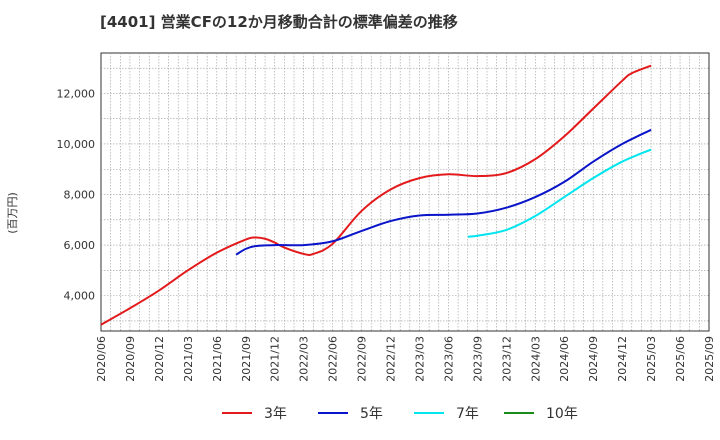 The image size is (720, 440). What do you see at coordinates (101, 359) in the screenshot?
I see `x-tick-label: 2020/06` at bounding box center [101, 359].